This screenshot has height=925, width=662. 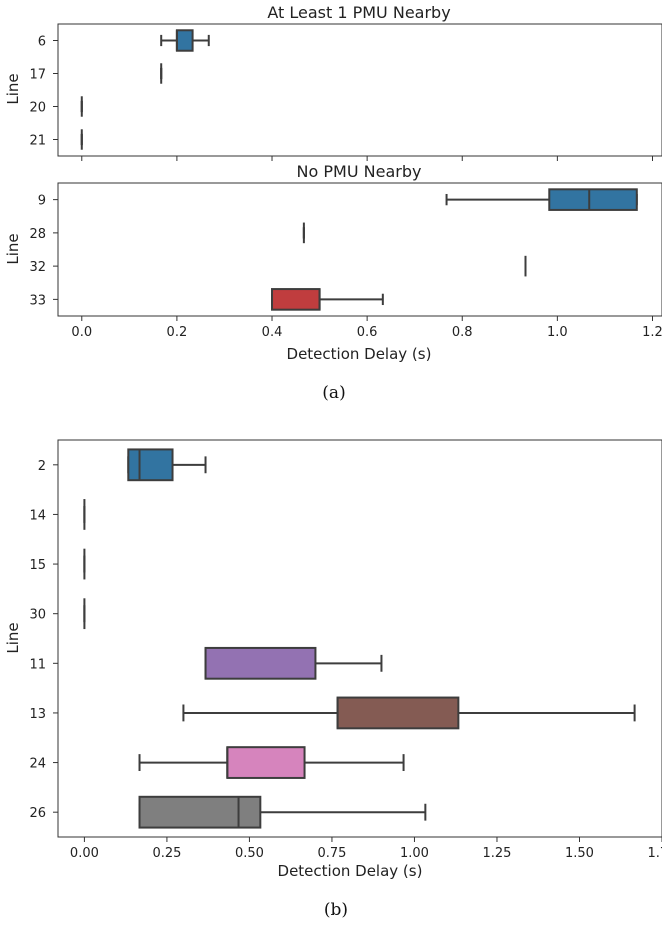 I want to click on panel-a-top-ylabel: Line, so click(x=13, y=88).